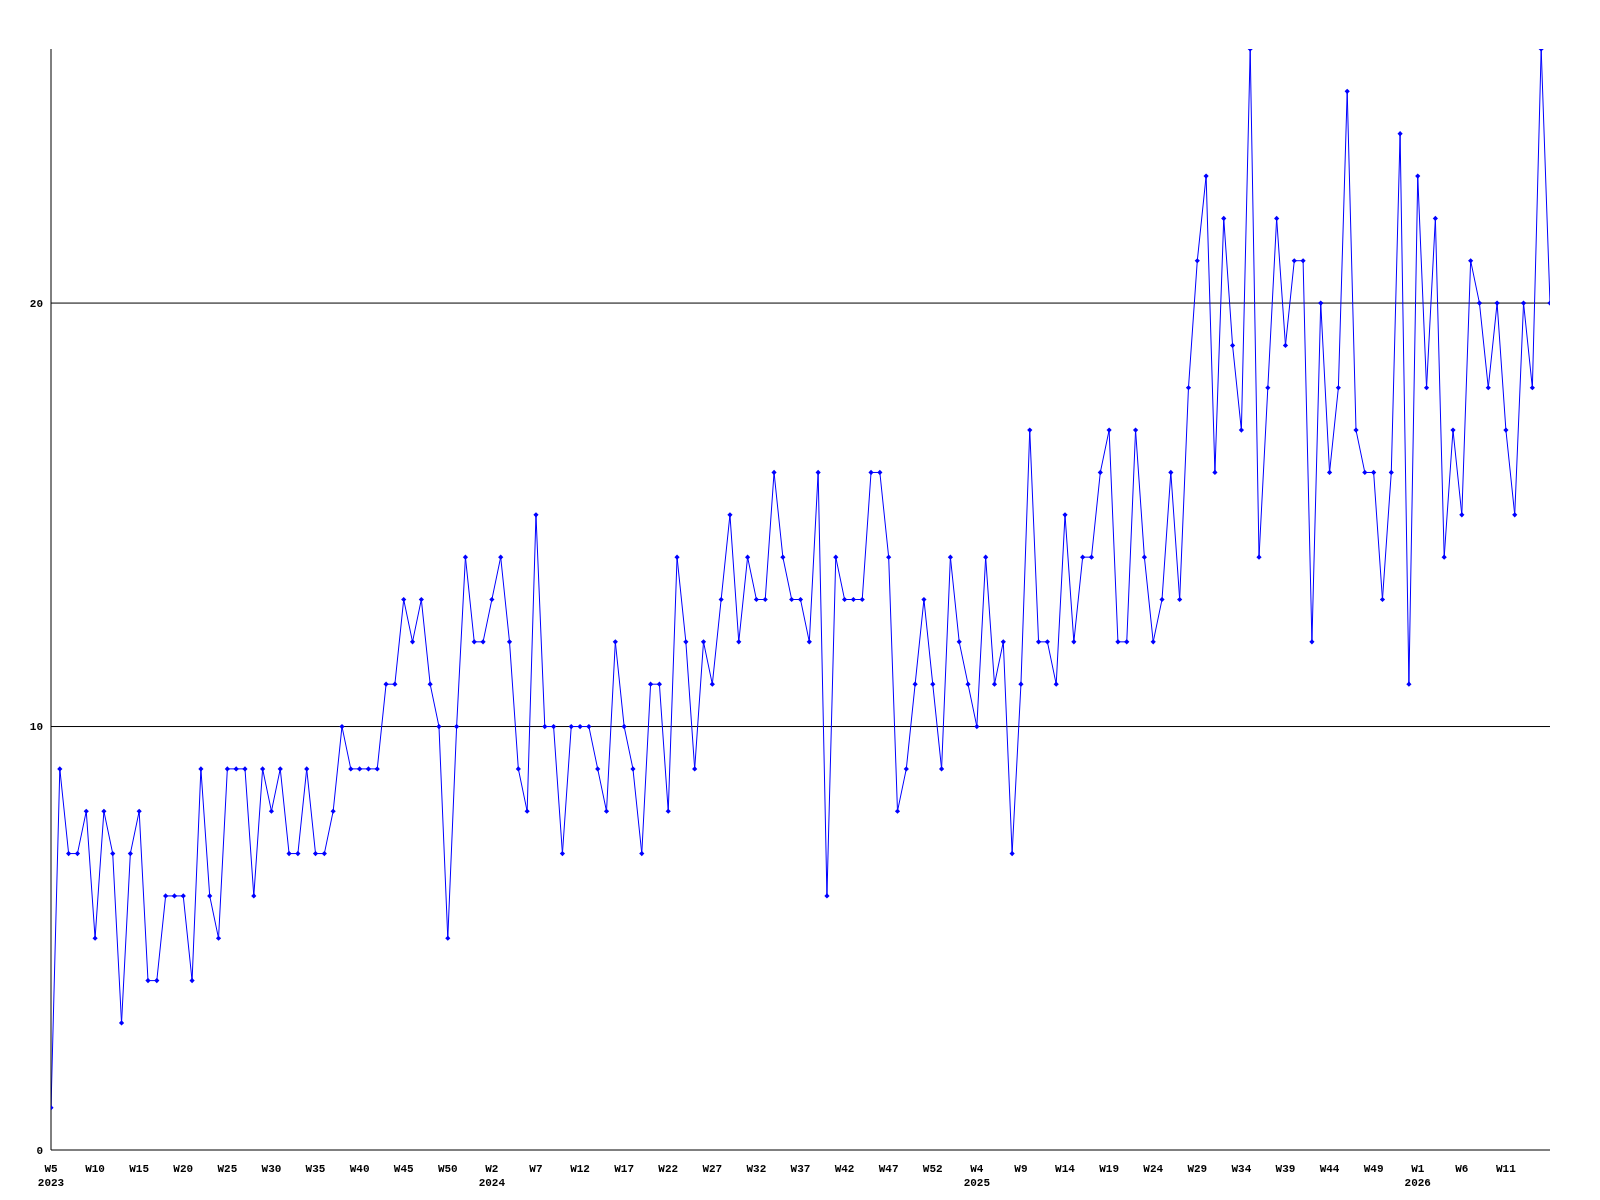  Describe the element at coordinates (51, 1176) in the screenshot. I see `x-tick-label: W5 2023` at that location.